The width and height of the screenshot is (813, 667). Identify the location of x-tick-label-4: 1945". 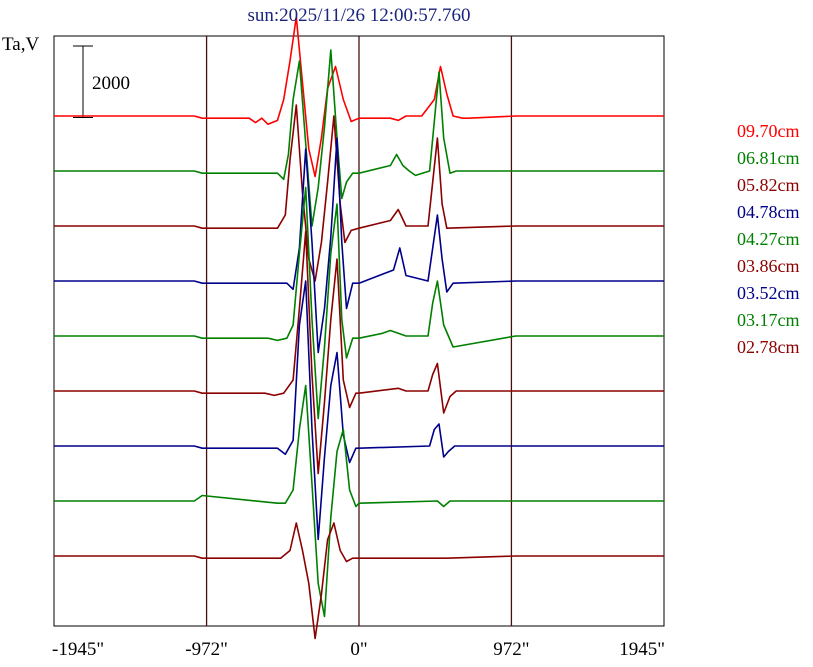
(642, 649).